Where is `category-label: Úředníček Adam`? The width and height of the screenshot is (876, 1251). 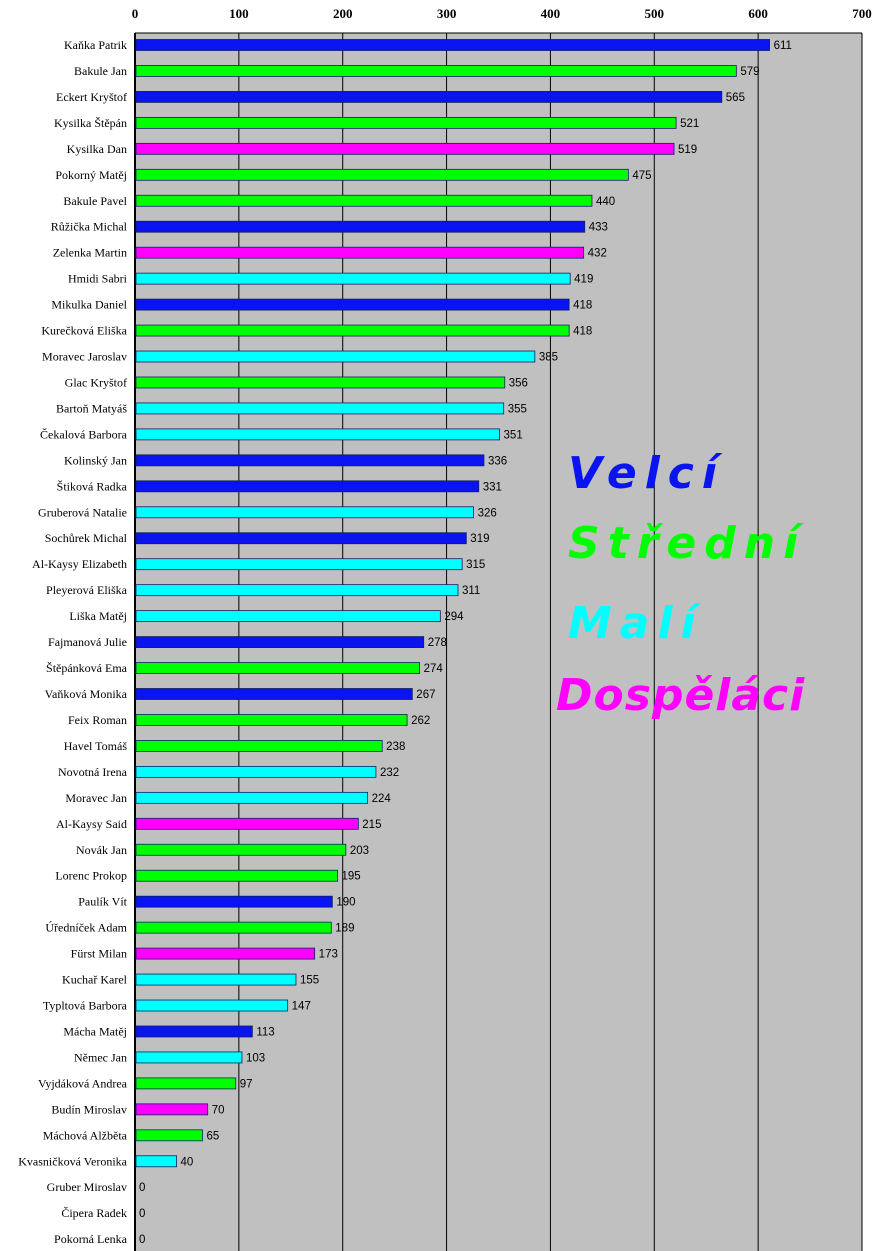
category-label: Úředníček Adam is located at coordinates (86, 928).